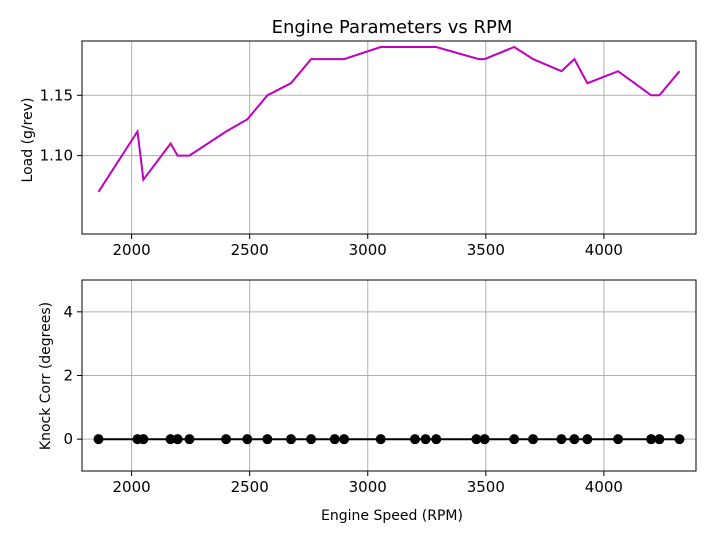  Describe the element at coordinates (392, 27) in the screenshot. I see `chart-title: Engine Parameters vs RPM` at that location.